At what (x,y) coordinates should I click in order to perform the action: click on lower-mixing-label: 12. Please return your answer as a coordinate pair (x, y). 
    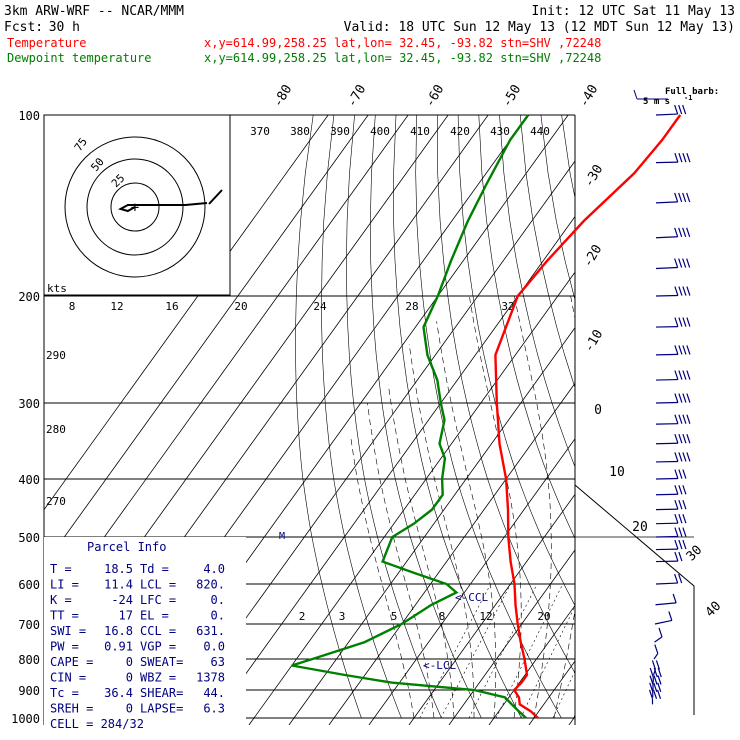
    Looking at the image, I should click on (485, 616).